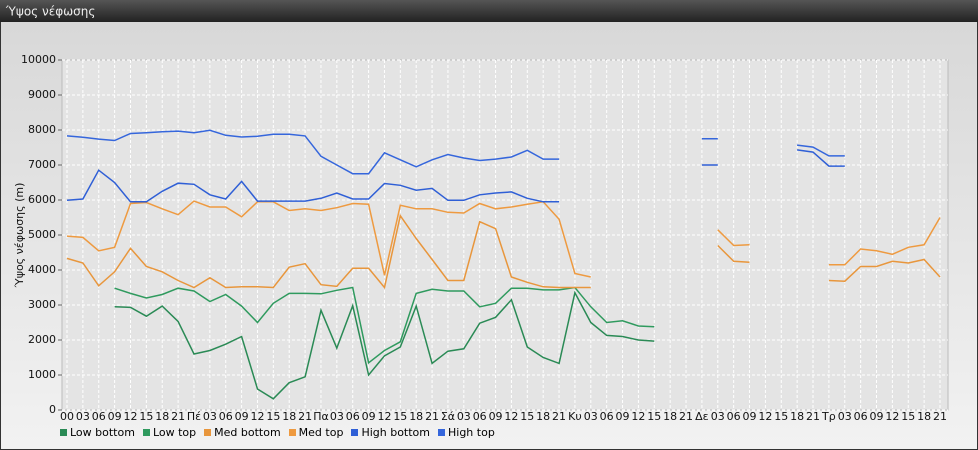  What do you see at coordinates (471, 432) in the screenshot?
I see `legend-label: High top` at bounding box center [471, 432].